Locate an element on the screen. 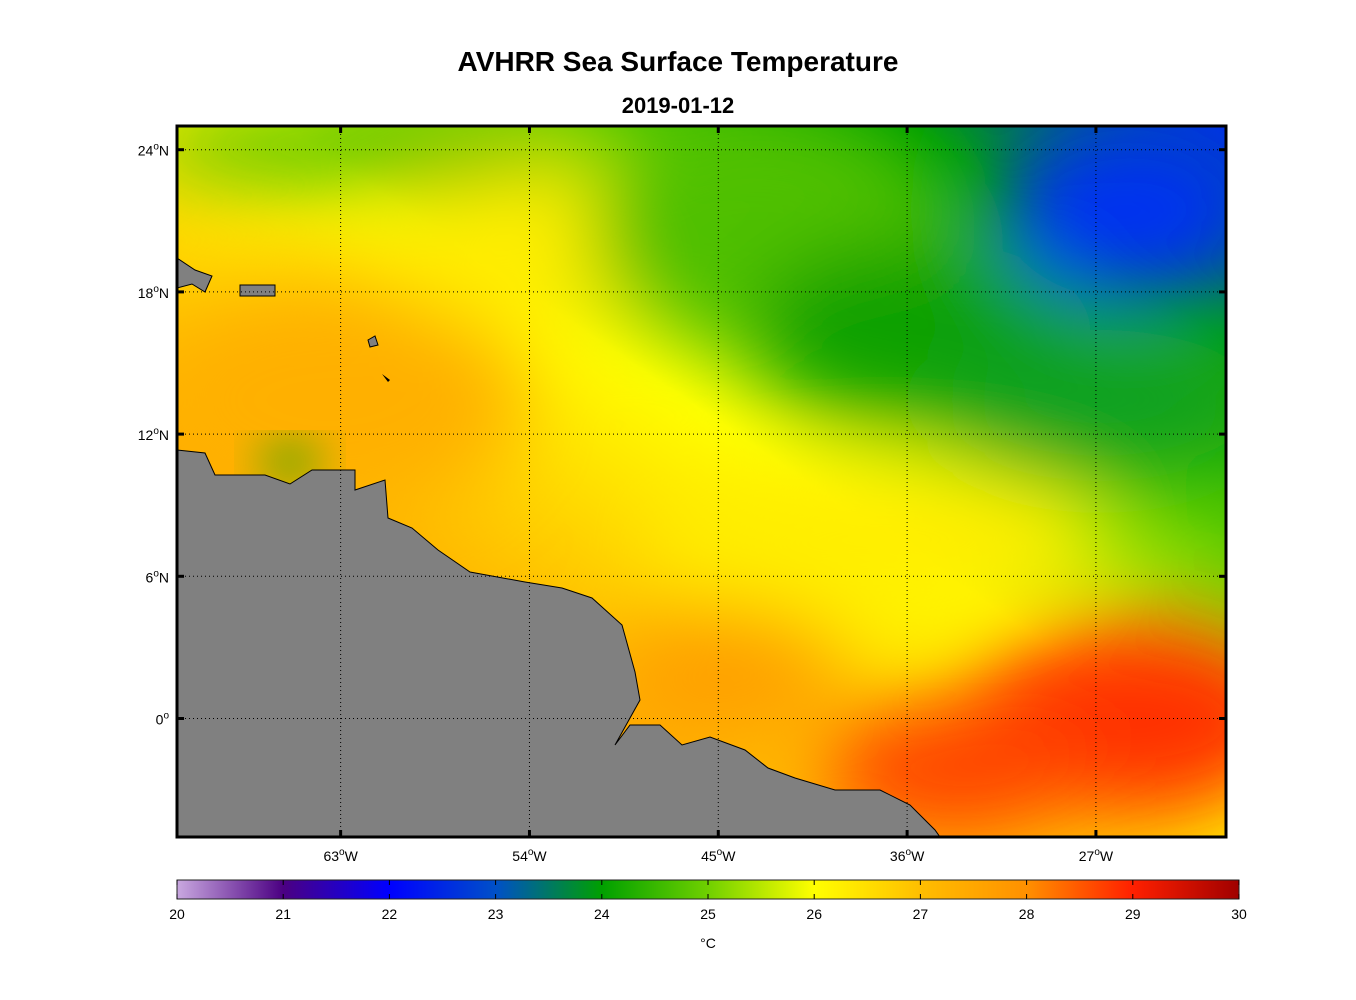 The width and height of the screenshot is (1356, 1000). colorbar-tick-label: 27 is located at coordinates (921, 914).